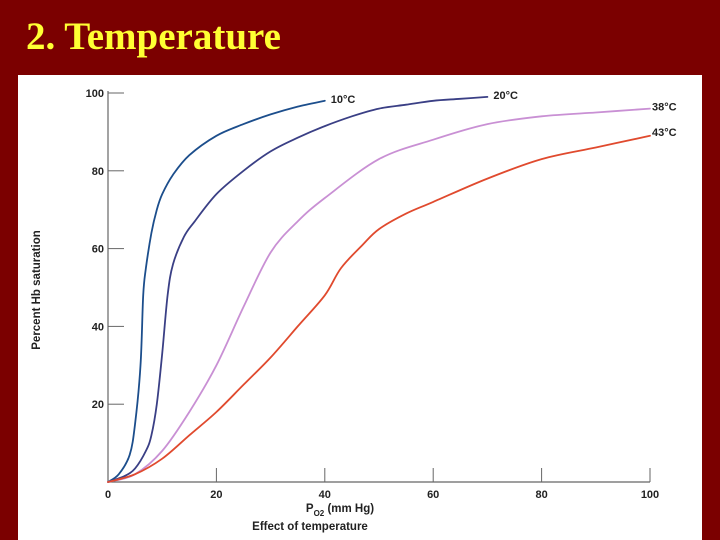 The image size is (720, 540). I want to click on y-tick-label: 60, so click(98, 250).